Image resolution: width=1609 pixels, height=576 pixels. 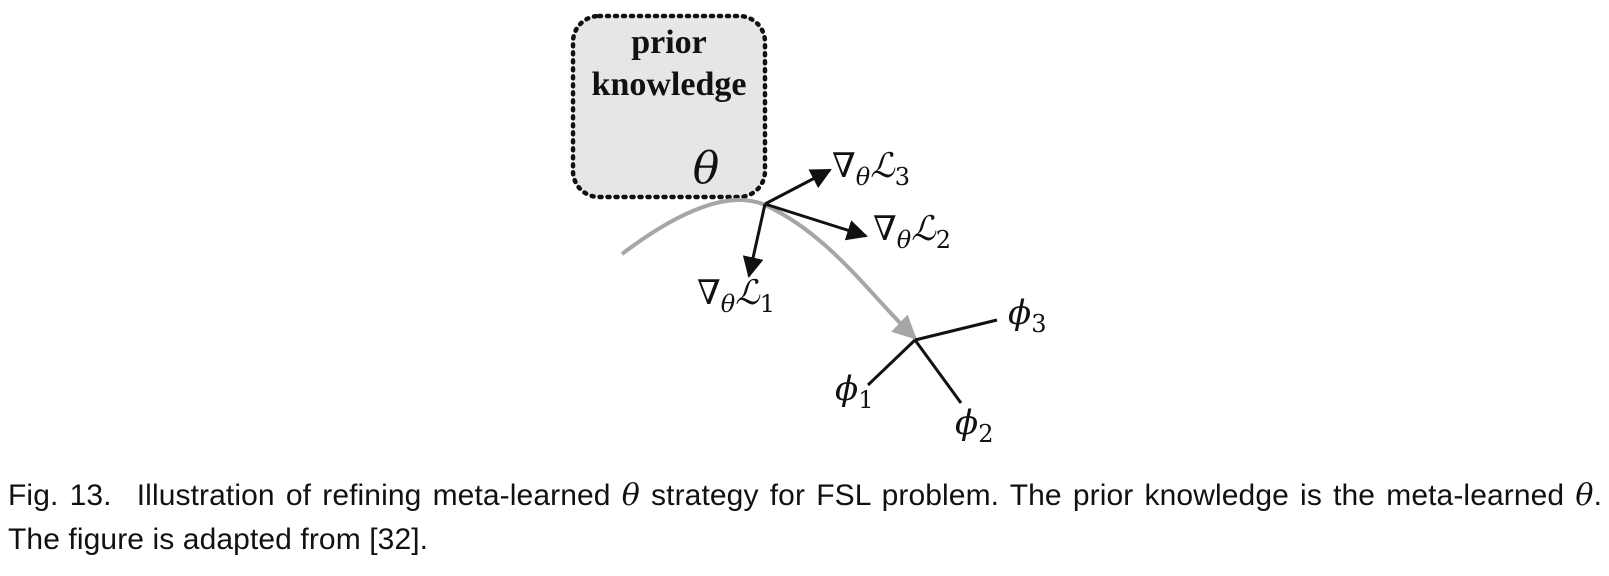 What do you see at coordinates (1027, 315) in the screenshot?
I see `phi-label-3: ϕ3` at bounding box center [1027, 315].